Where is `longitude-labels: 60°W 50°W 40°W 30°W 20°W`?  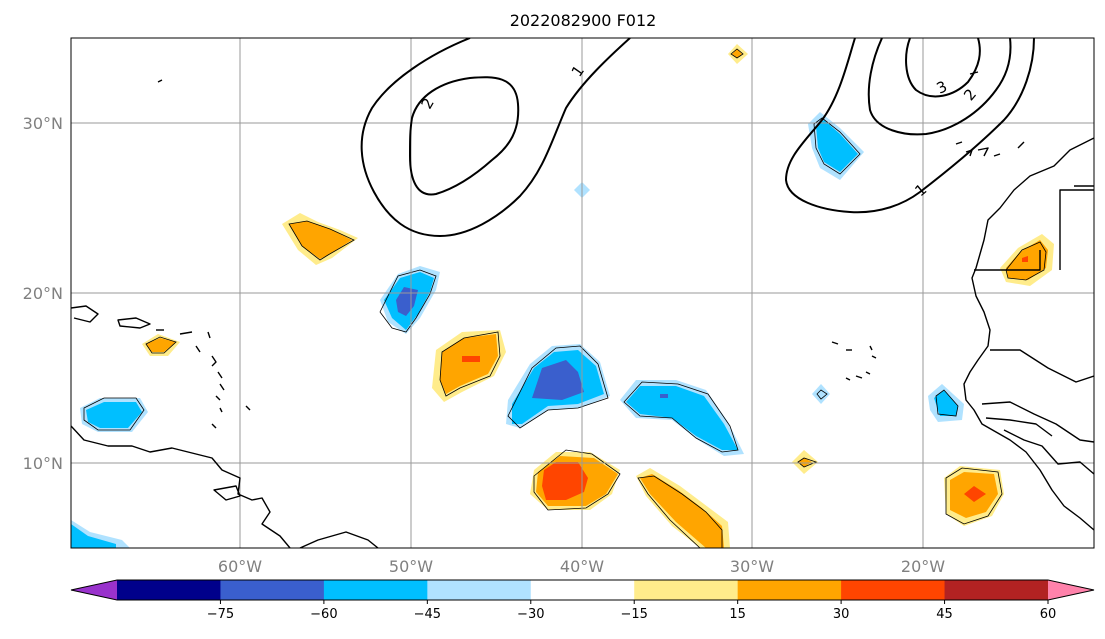 longitude-labels: 60°W 50°W 40°W 30°W 20°W is located at coordinates (581, 566).